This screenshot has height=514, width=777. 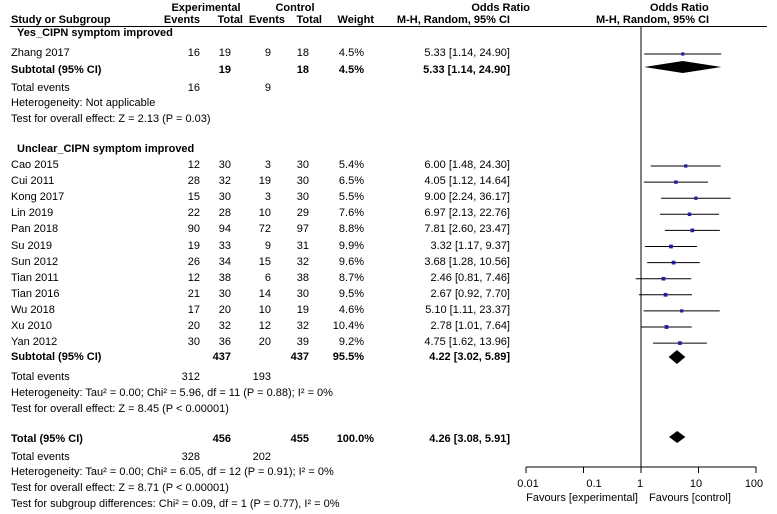 I want to click on exp-events: 15, so click(x=193, y=197).